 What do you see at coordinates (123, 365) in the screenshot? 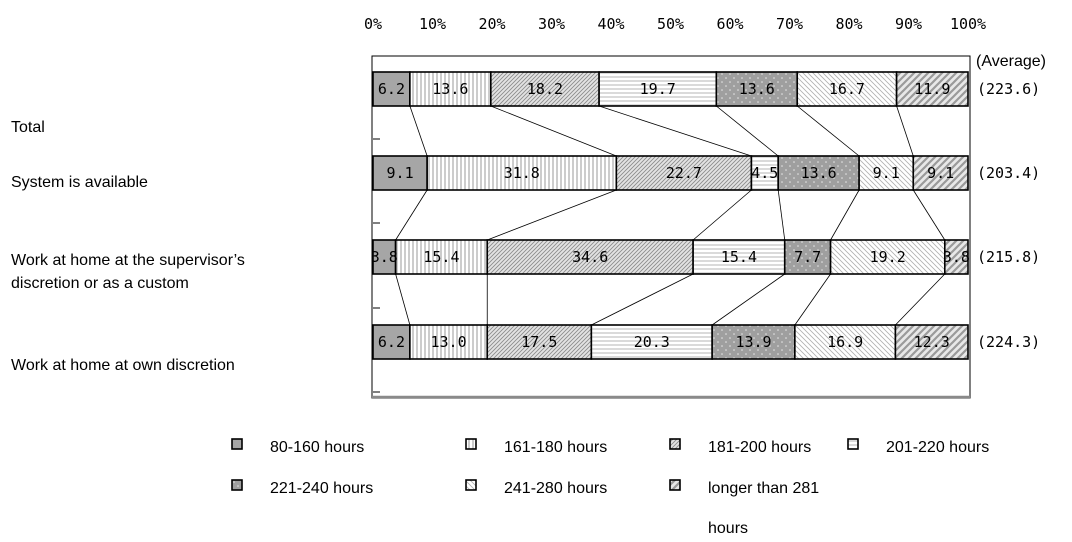
I see `category-label: Work at home at own discretion` at bounding box center [123, 365].